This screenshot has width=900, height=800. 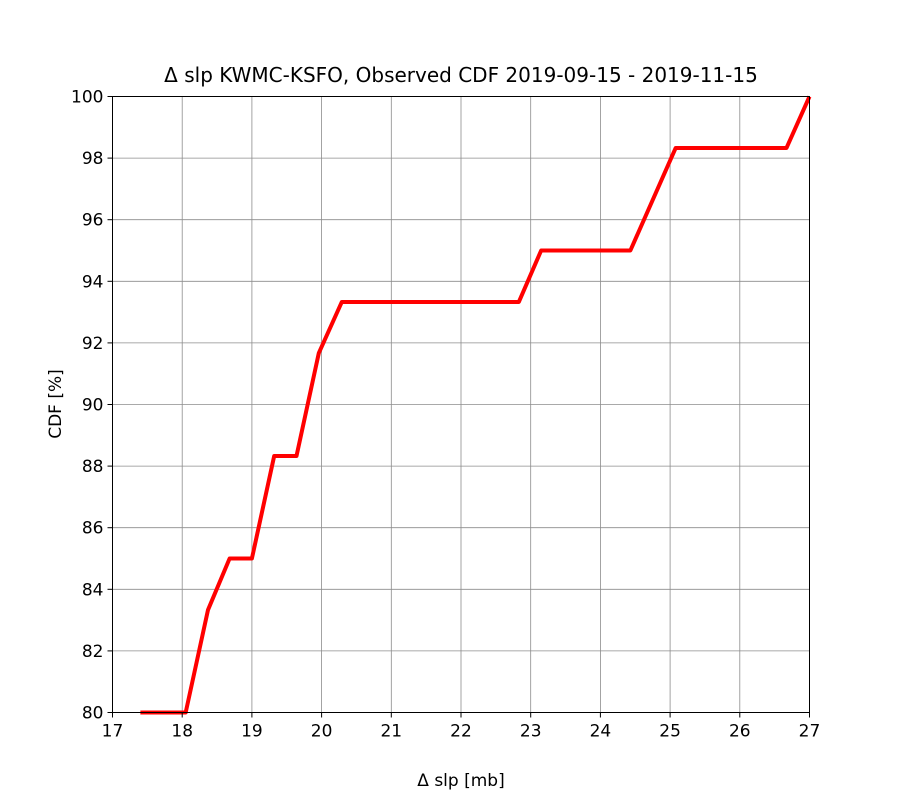 I want to click on y-tick-label: 86, so click(x=93, y=529).